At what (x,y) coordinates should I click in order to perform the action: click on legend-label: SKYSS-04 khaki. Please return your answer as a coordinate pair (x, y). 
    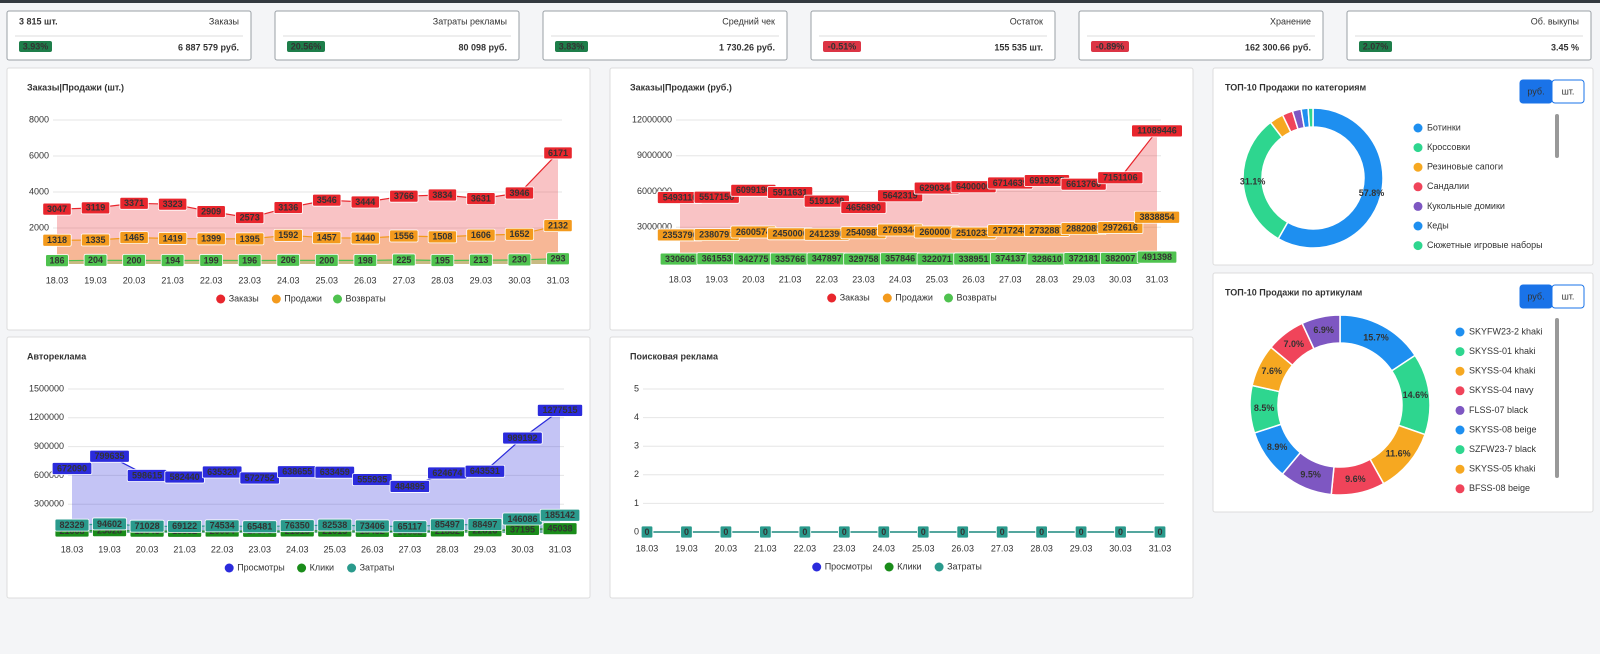
    Looking at the image, I should click on (1502, 371).